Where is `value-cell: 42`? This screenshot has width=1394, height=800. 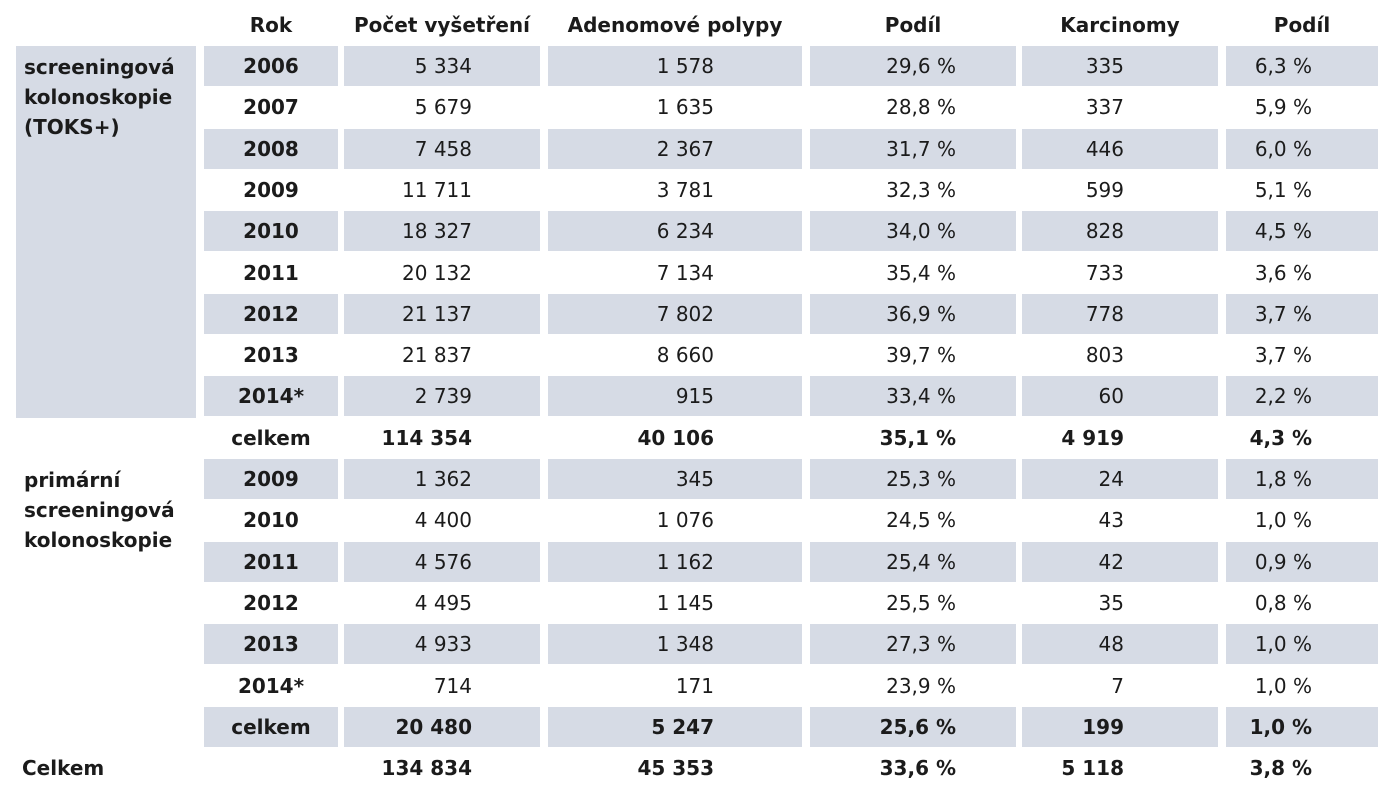 value-cell: 42 is located at coordinates (1120, 561).